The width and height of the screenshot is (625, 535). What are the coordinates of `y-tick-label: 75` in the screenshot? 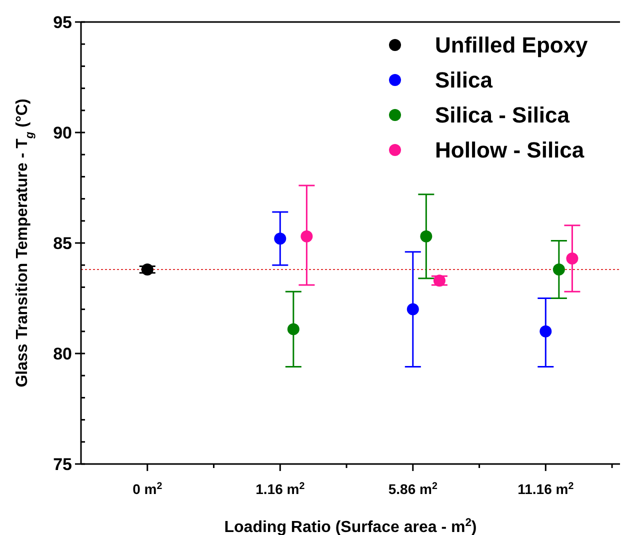 It's located at (62, 464).